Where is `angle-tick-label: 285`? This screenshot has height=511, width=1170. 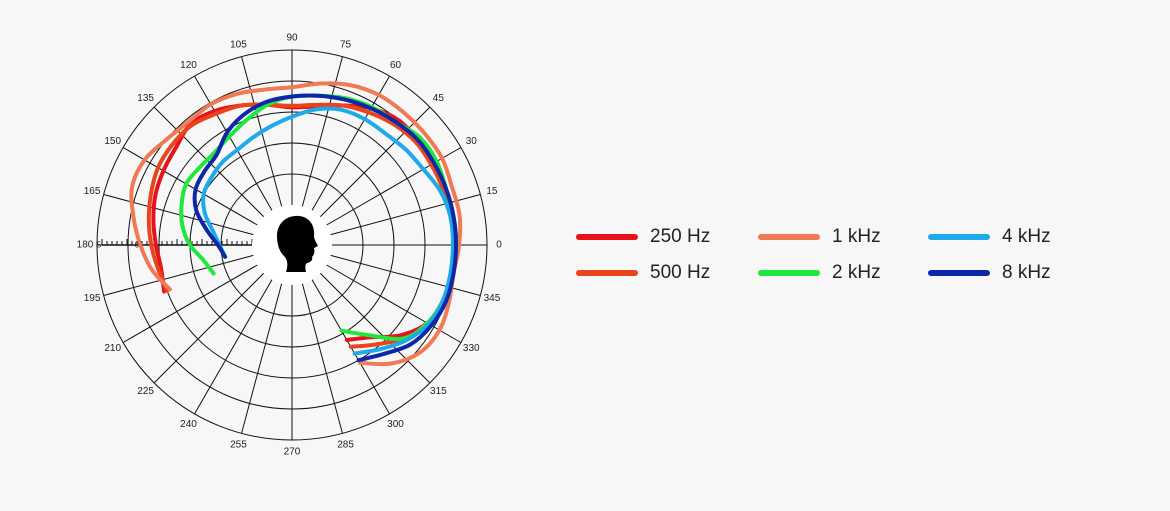 angle-tick-label: 285 is located at coordinates (345, 444).